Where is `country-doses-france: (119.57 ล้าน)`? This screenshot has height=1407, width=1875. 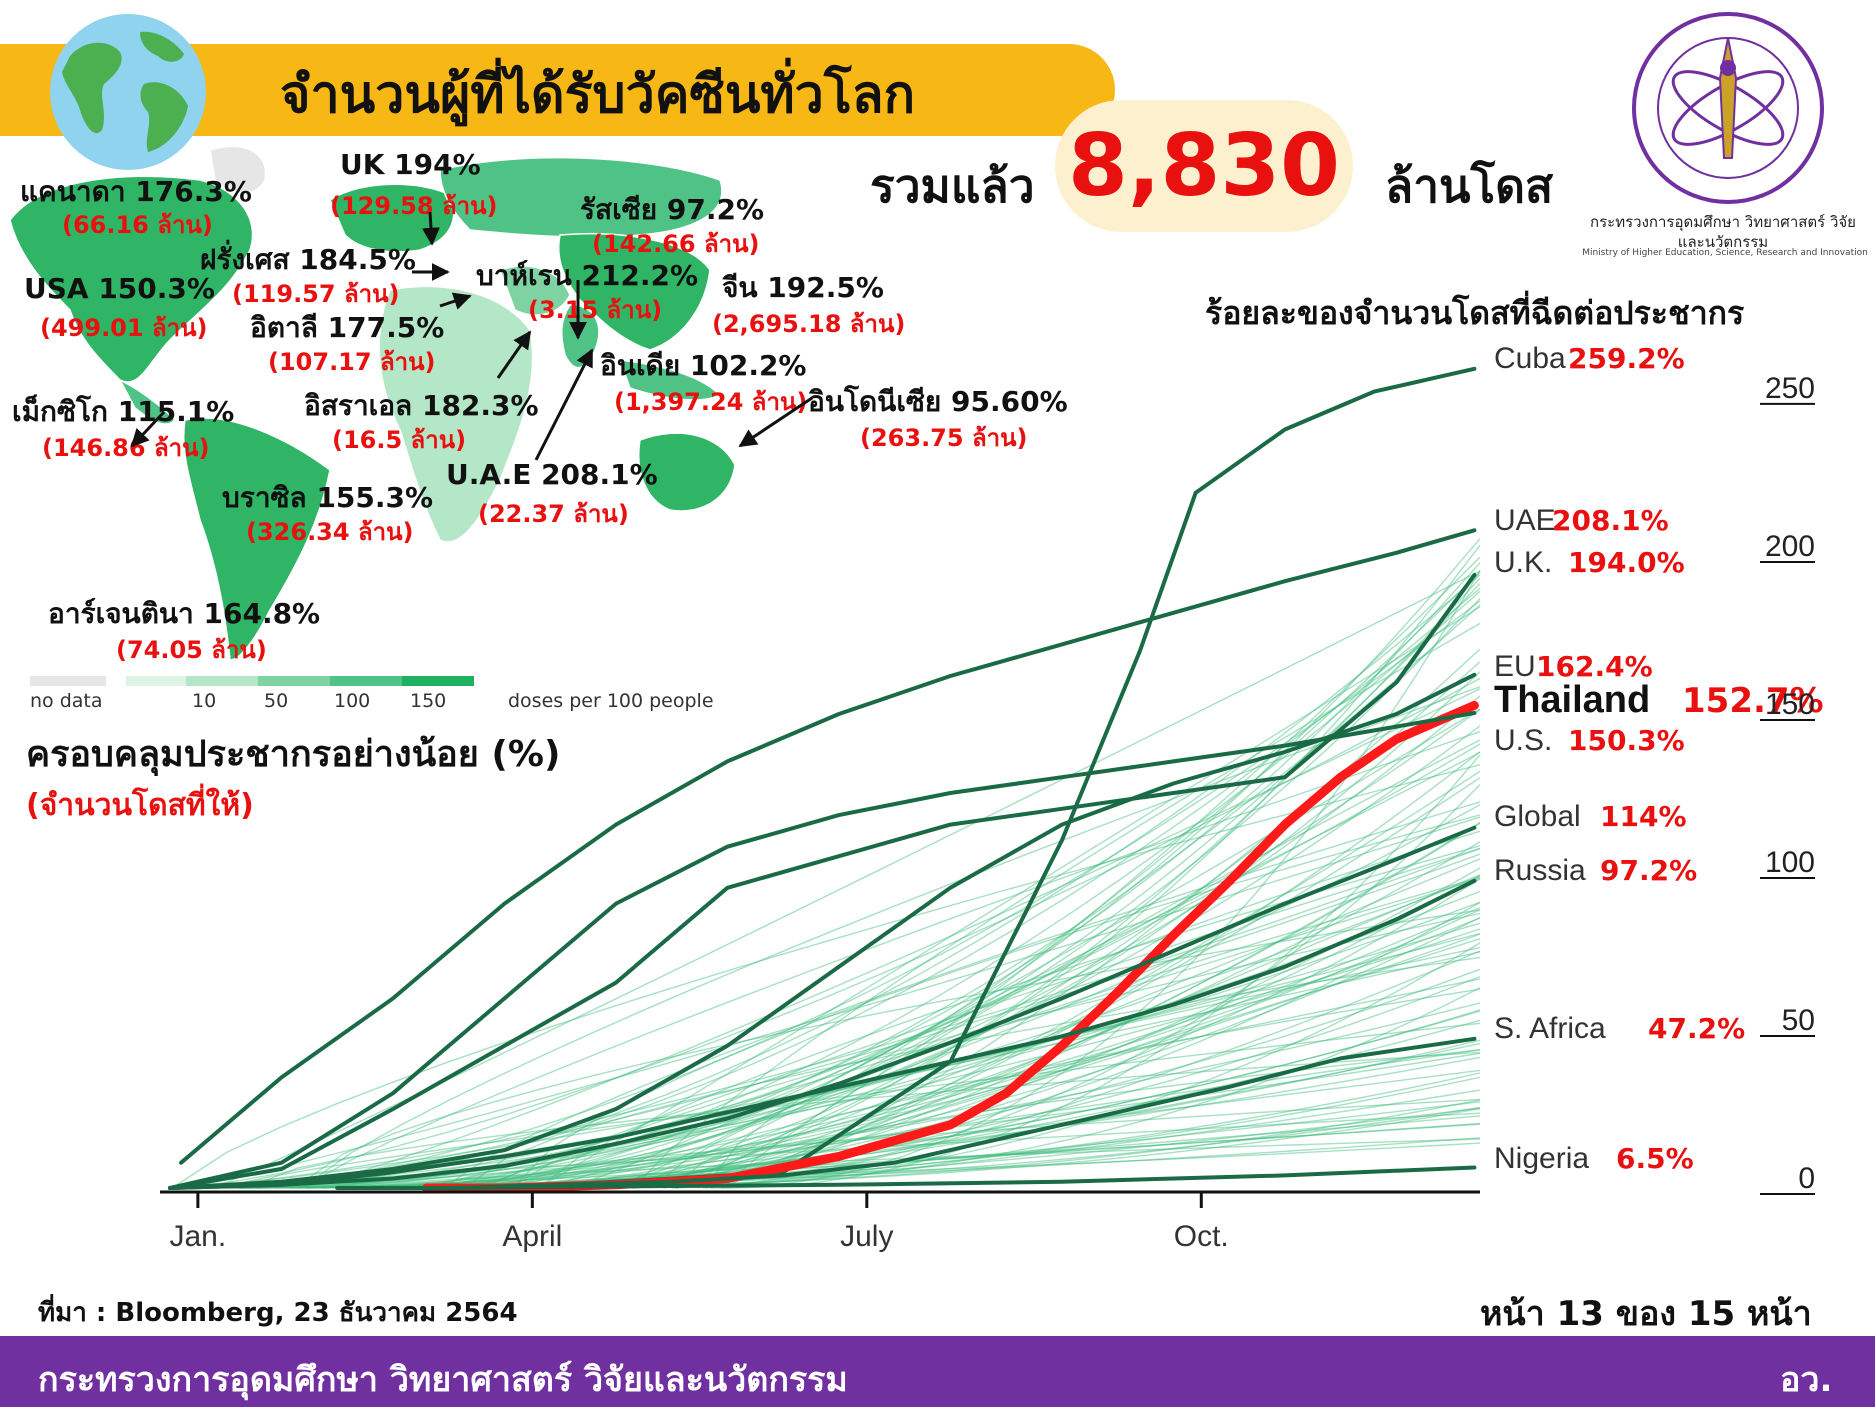
country-doses-france: (119.57 ล้าน) is located at coordinates (316, 294).